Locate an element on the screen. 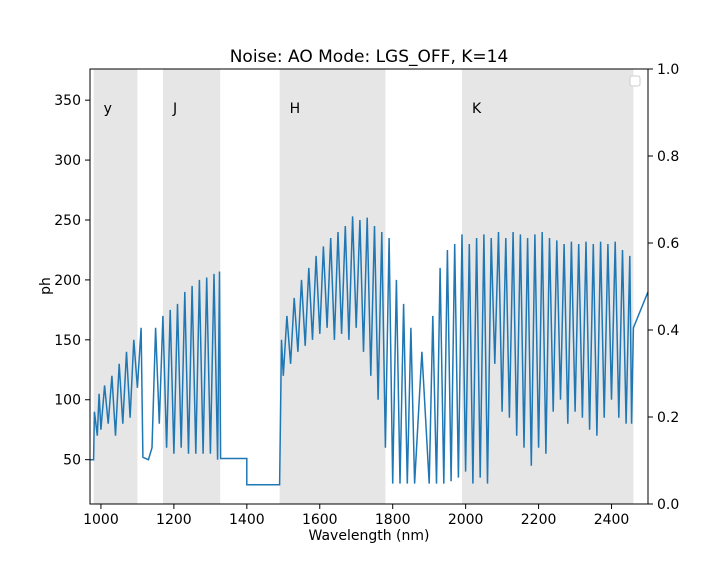 This screenshot has height=576, width=720. y2-tick-label: 0.8 is located at coordinates (668, 157).